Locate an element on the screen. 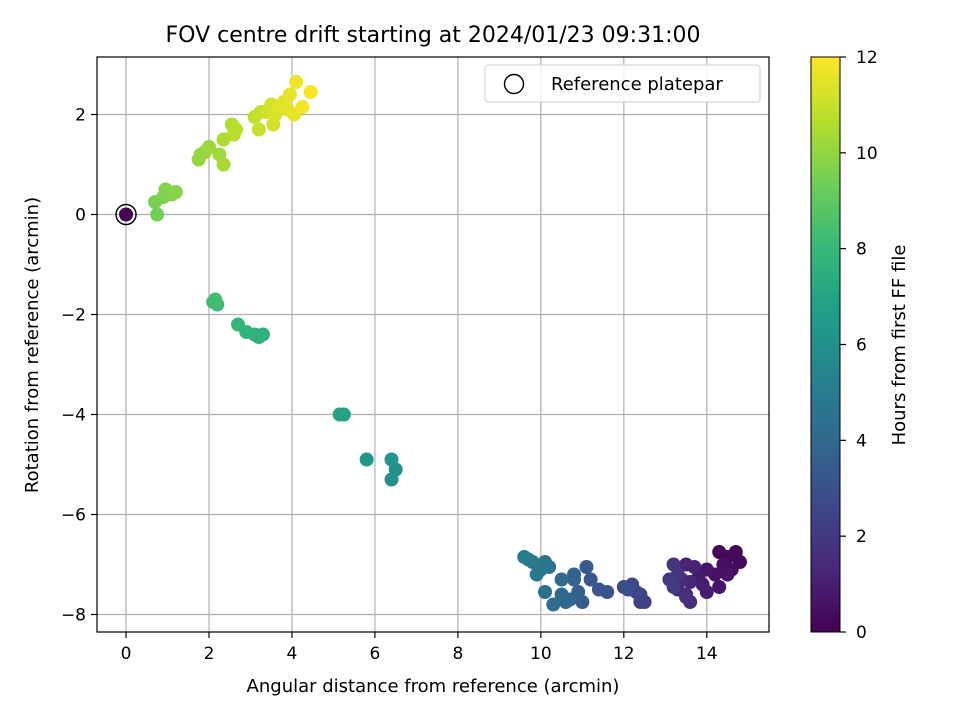  x-tick-label: 14 is located at coordinates (707, 654).